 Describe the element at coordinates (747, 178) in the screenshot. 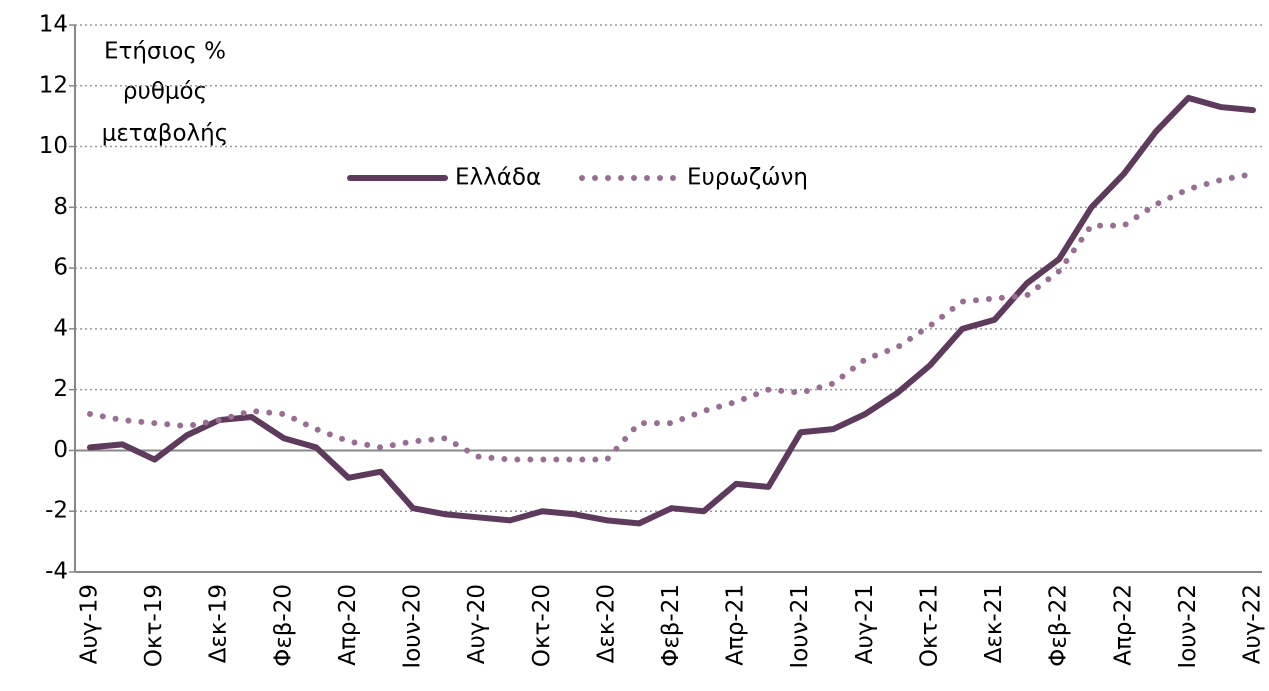

I see `legend-label: Ευρωζώνη` at that location.